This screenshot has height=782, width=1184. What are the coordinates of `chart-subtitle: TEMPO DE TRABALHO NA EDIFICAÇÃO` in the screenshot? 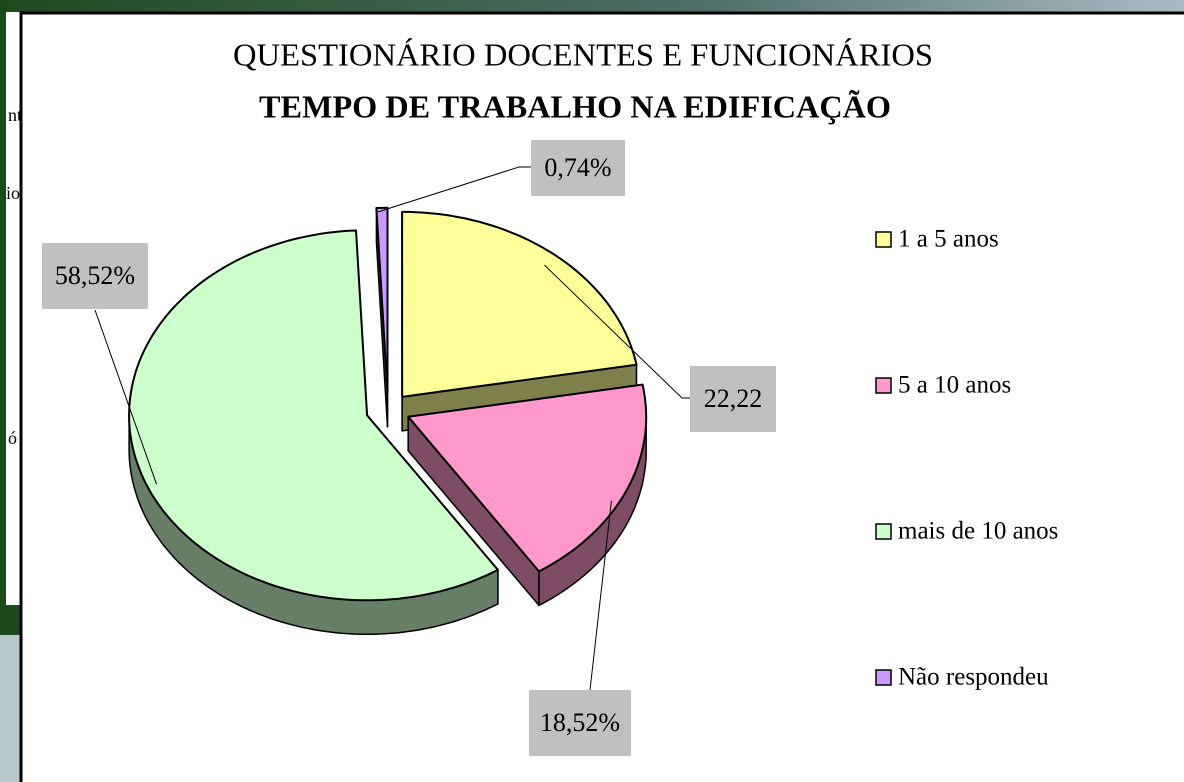 It's located at (575, 106).